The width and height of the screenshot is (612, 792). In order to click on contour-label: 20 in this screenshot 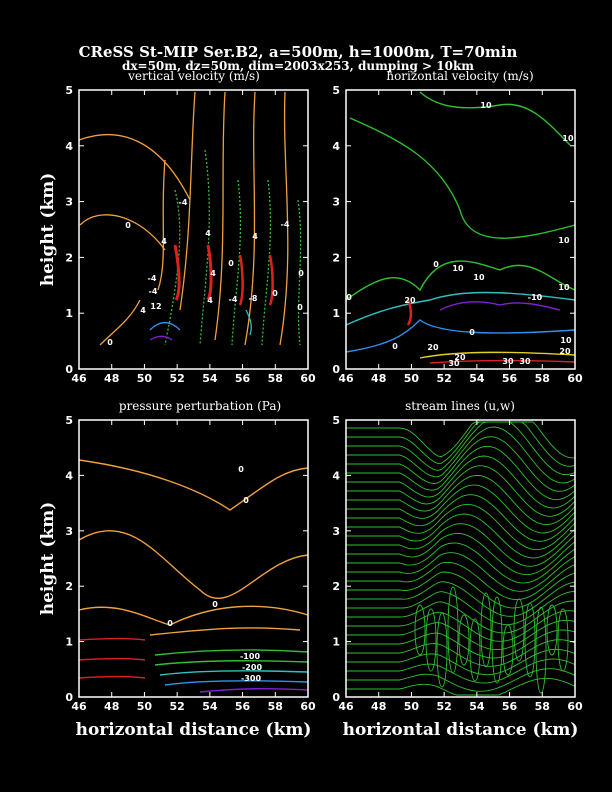, I will do `click(460, 357)`.